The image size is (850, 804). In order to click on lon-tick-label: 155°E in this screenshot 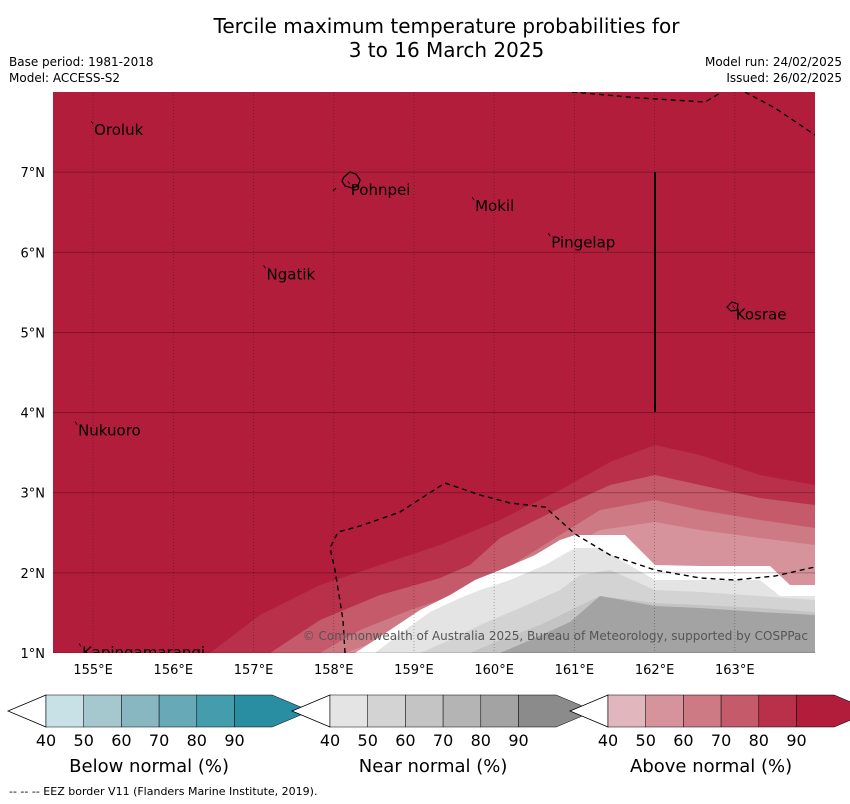, I will do `click(93, 670)`.